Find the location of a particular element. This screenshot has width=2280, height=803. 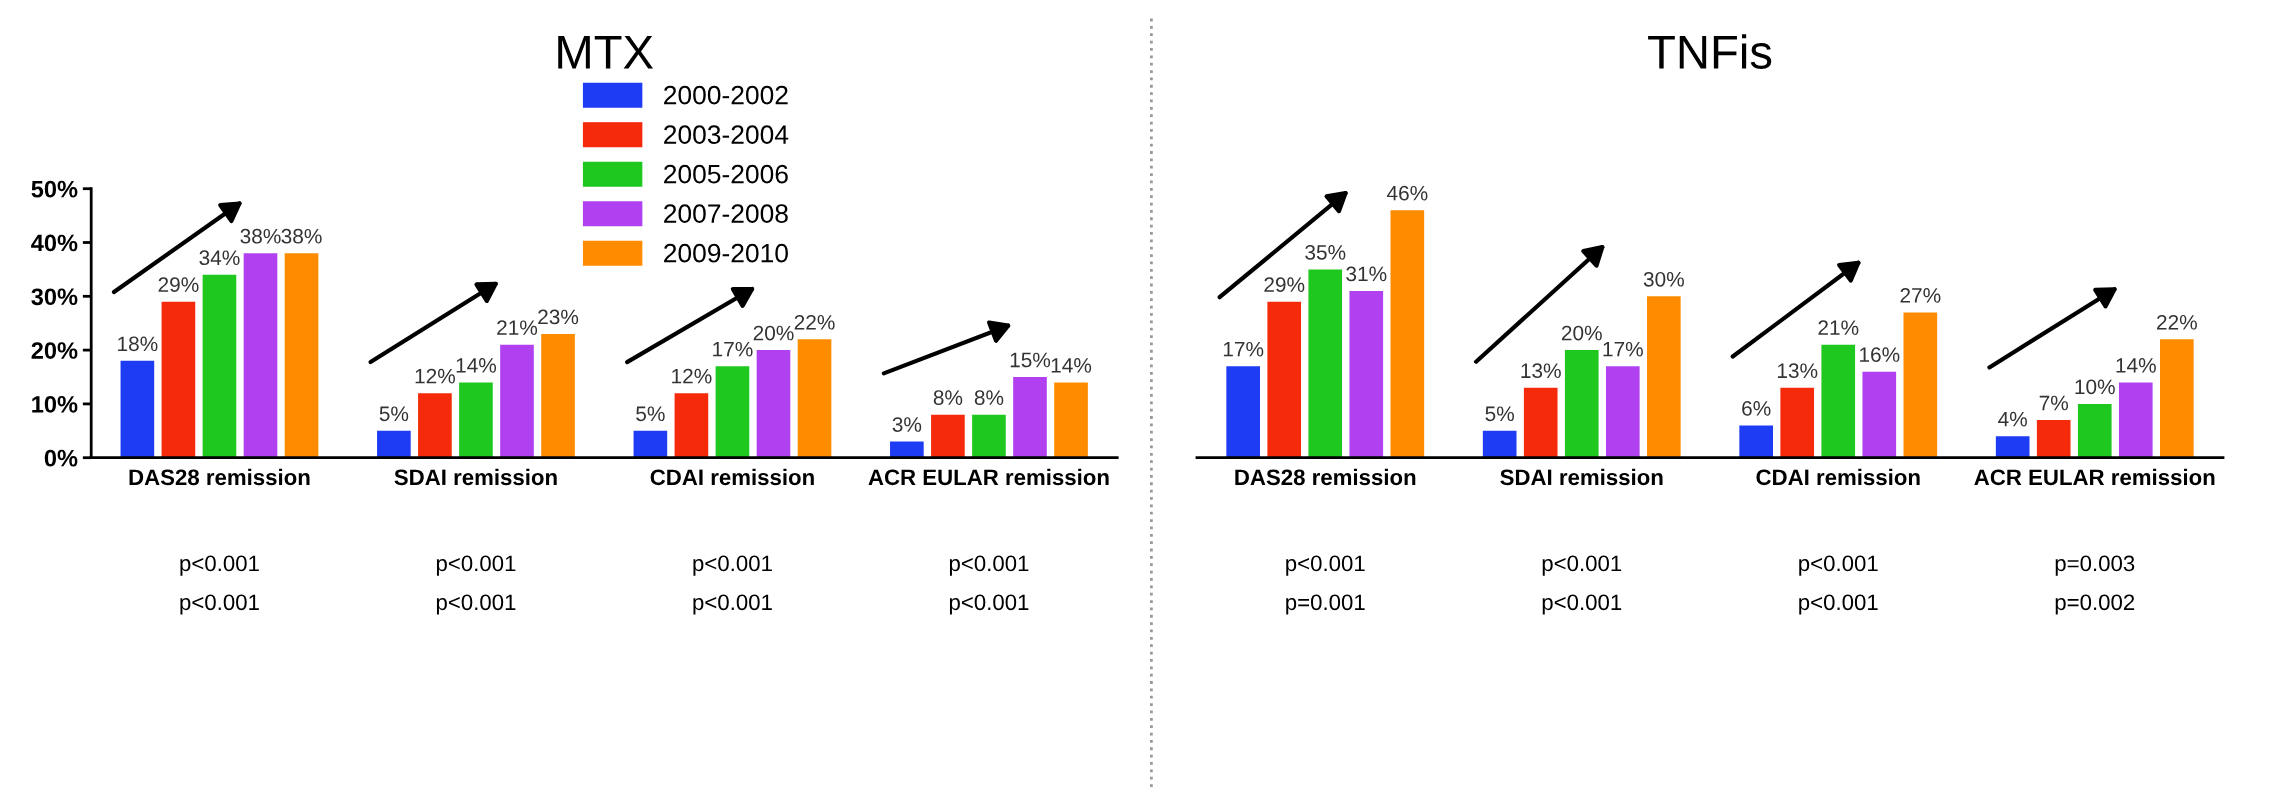

data-label: 30% is located at coordinates (1663, 279).